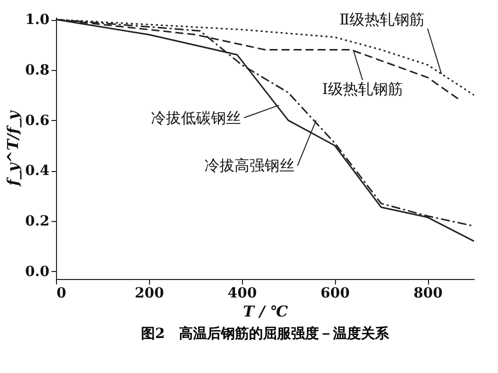 The image size is (498, 373). What do you see at coordinates (243, 294) in the screenshot?
I see `x-tick-label: 400` at bounding box center [243, 294].